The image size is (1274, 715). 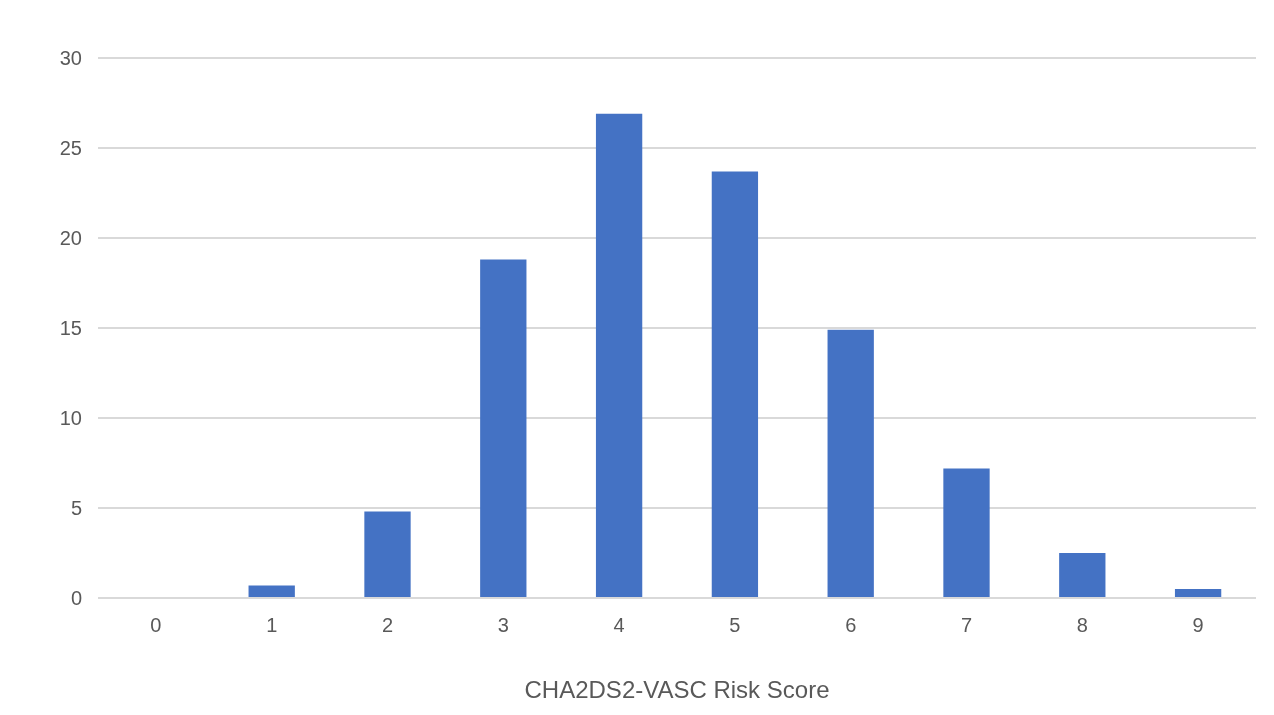 I want to click on y-tick-label: 25, so click(x=70, y=148).